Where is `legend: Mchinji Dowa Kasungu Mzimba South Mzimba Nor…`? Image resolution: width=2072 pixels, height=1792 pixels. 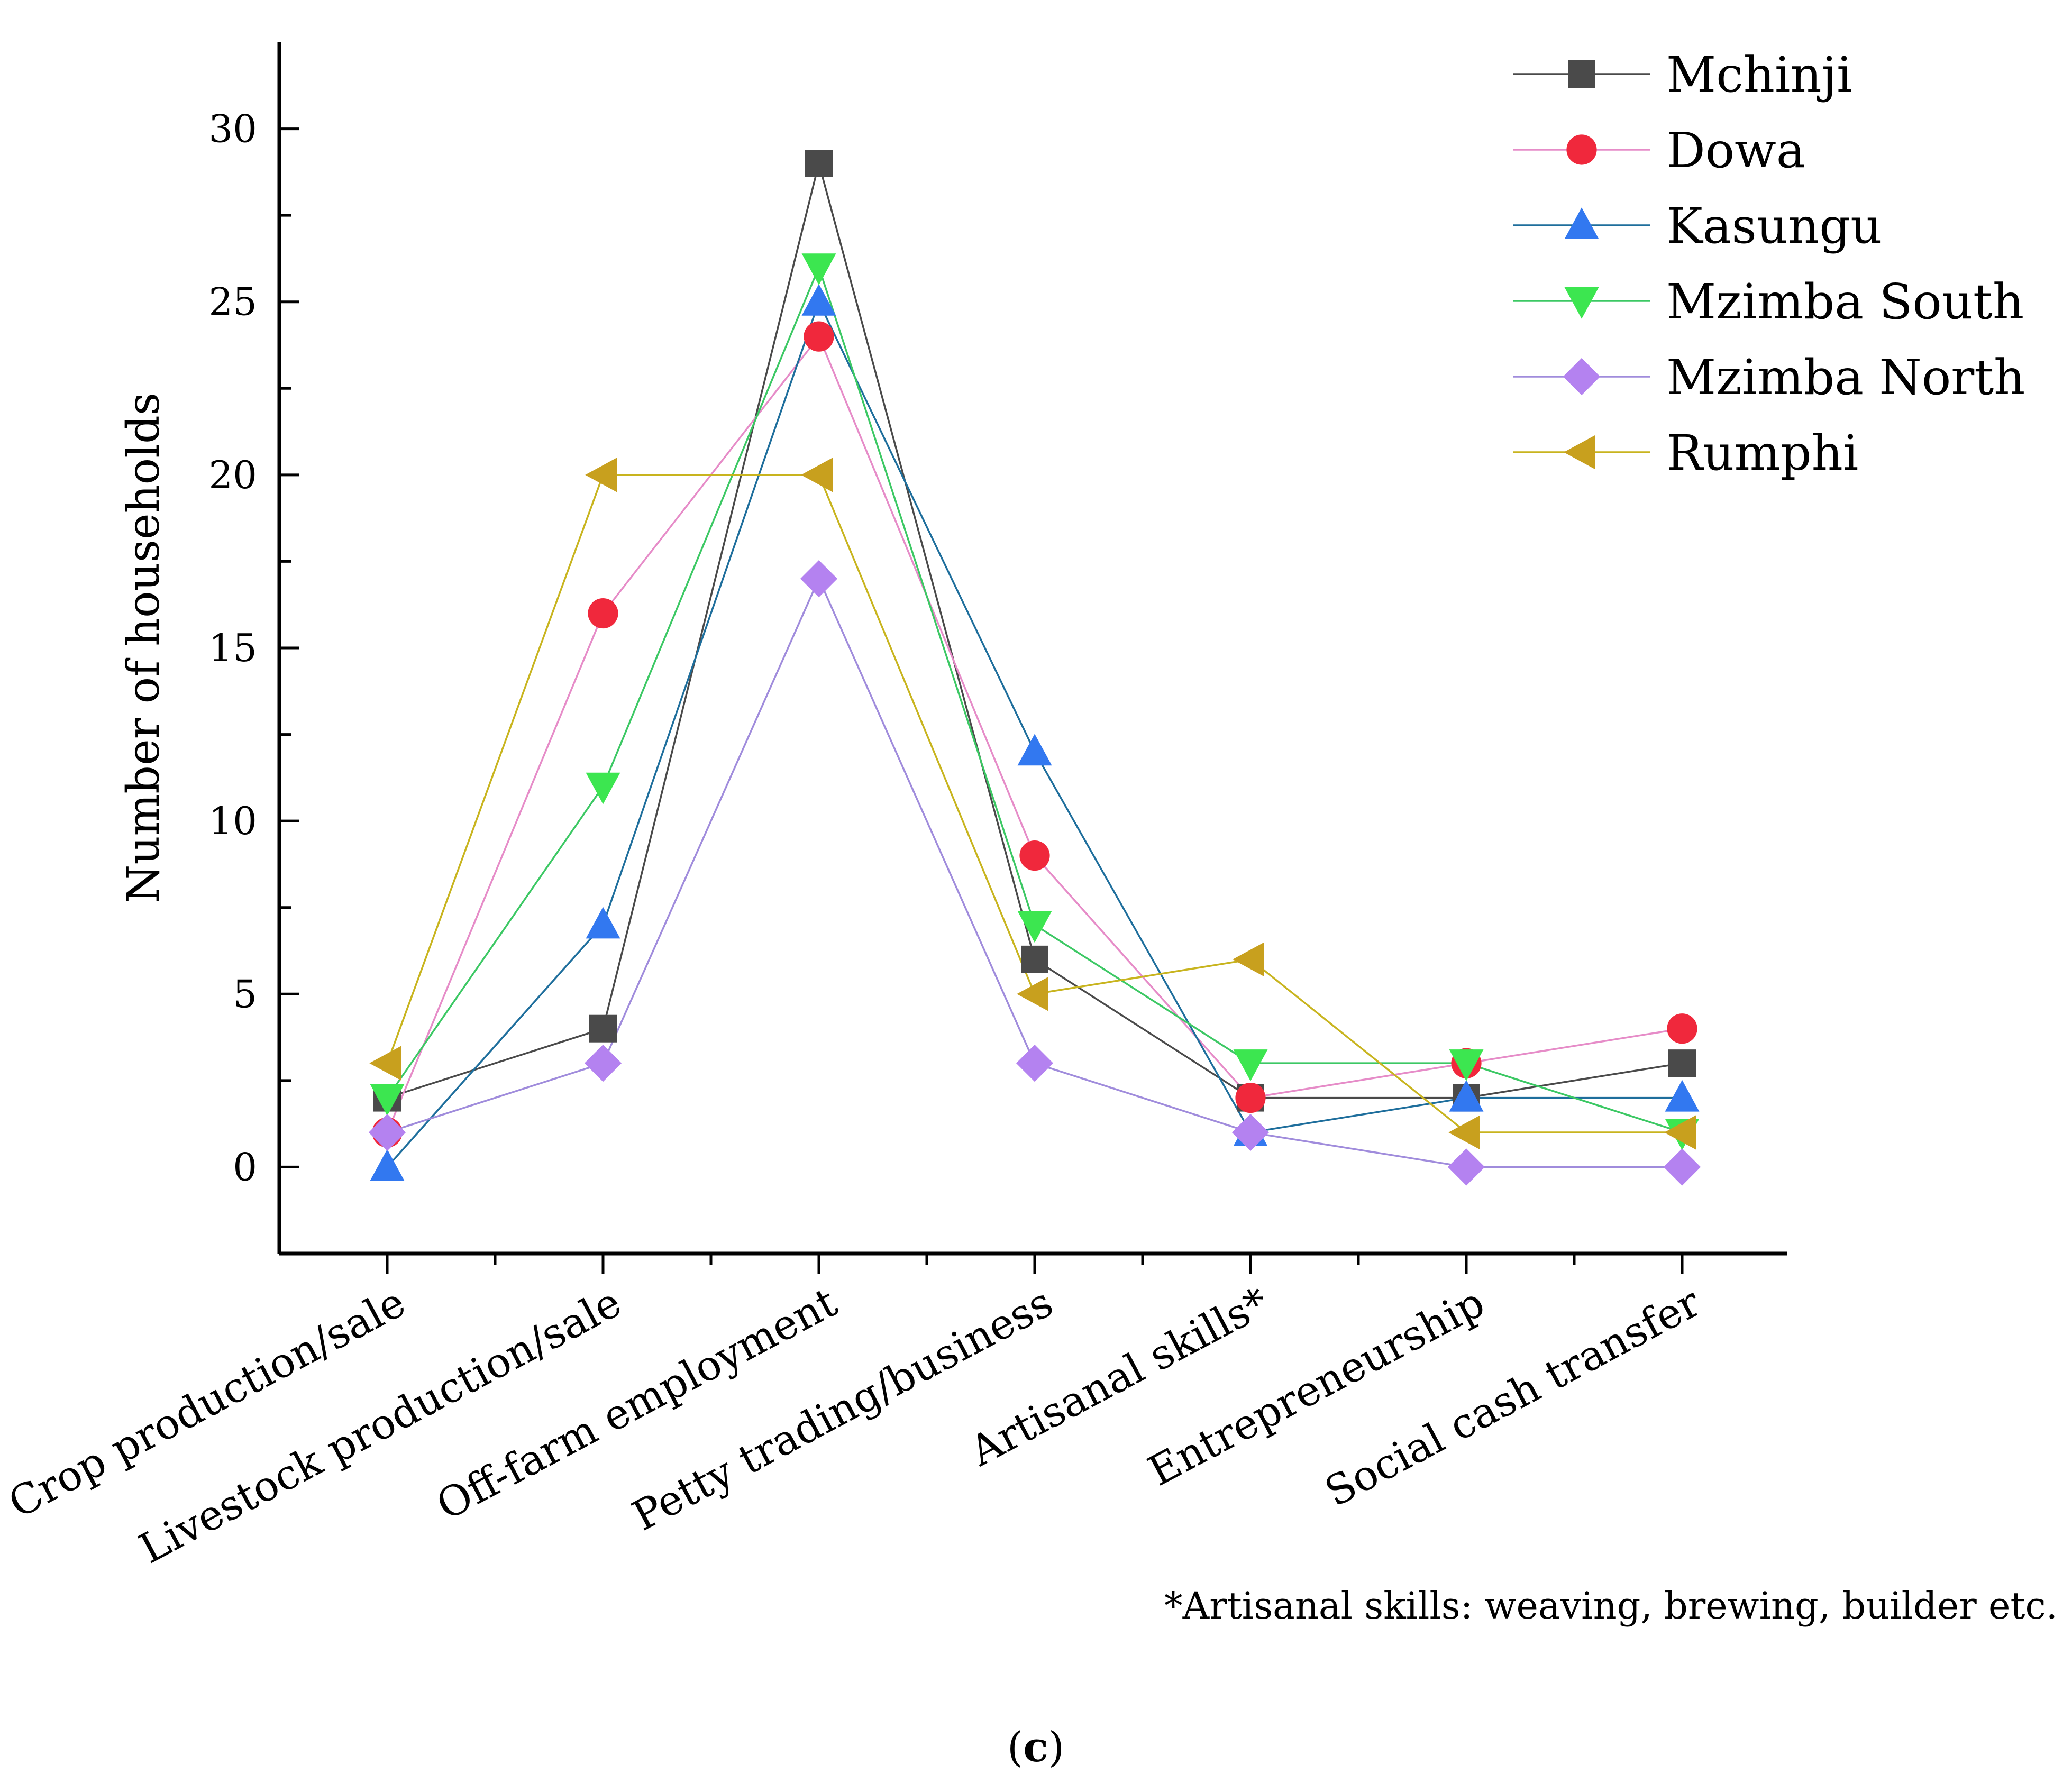 legend: Mchinji Dowa Kasungu Mzimba South Mzimba Nor… is located at coordinates (1769, 264).